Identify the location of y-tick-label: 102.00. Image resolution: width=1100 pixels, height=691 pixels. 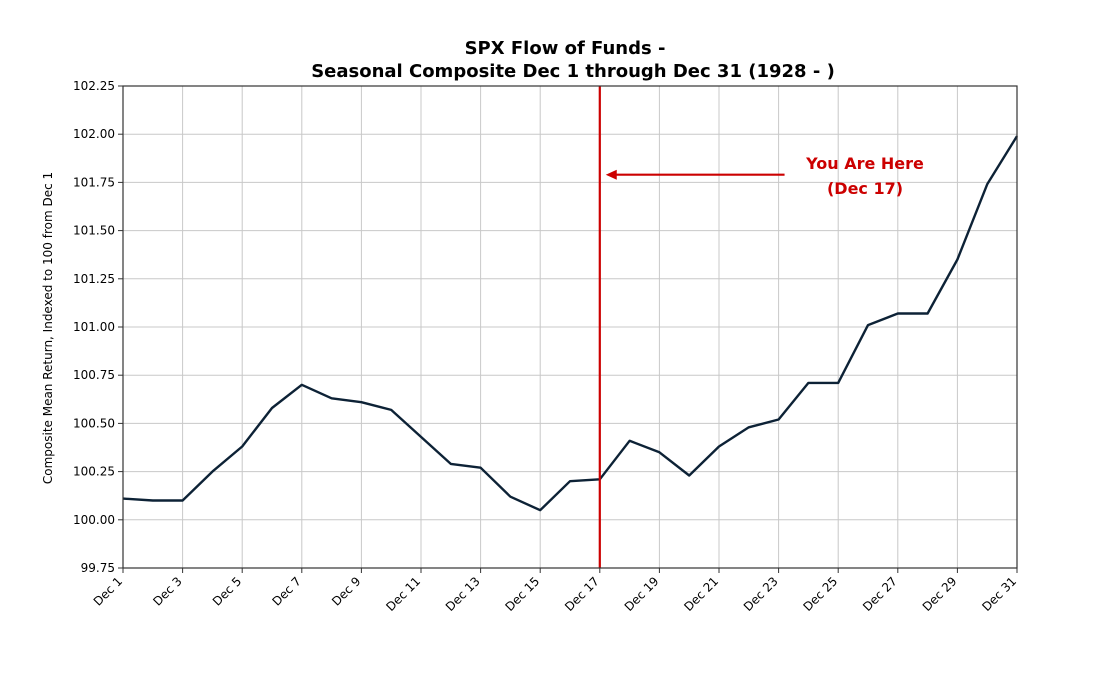
(94, 134).